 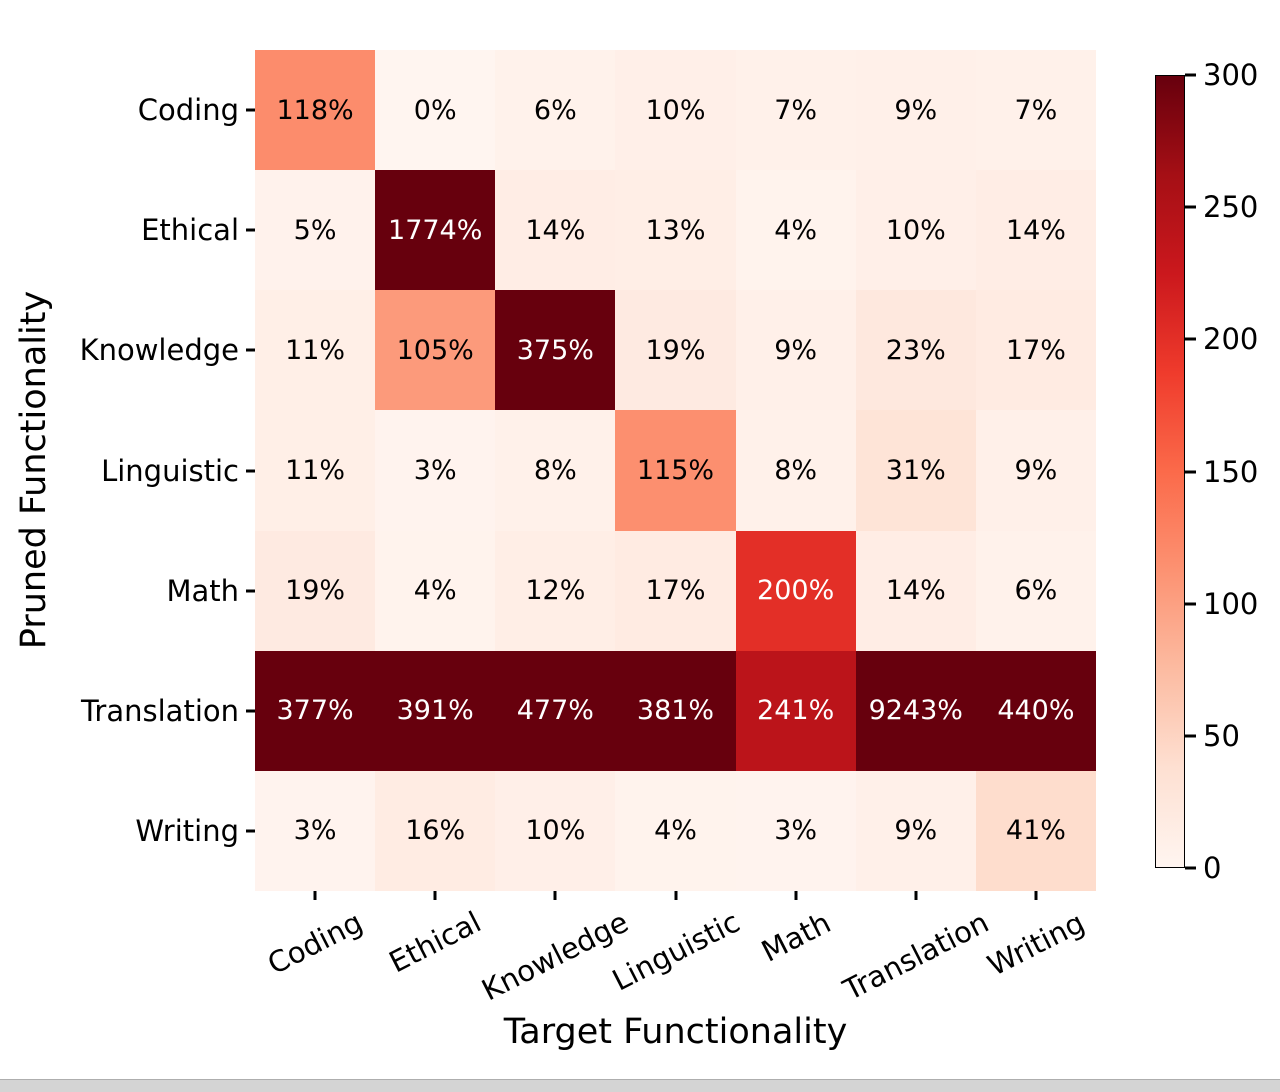 I want to click on x-tick-label: Linguistic, so click(x=675, y=951).